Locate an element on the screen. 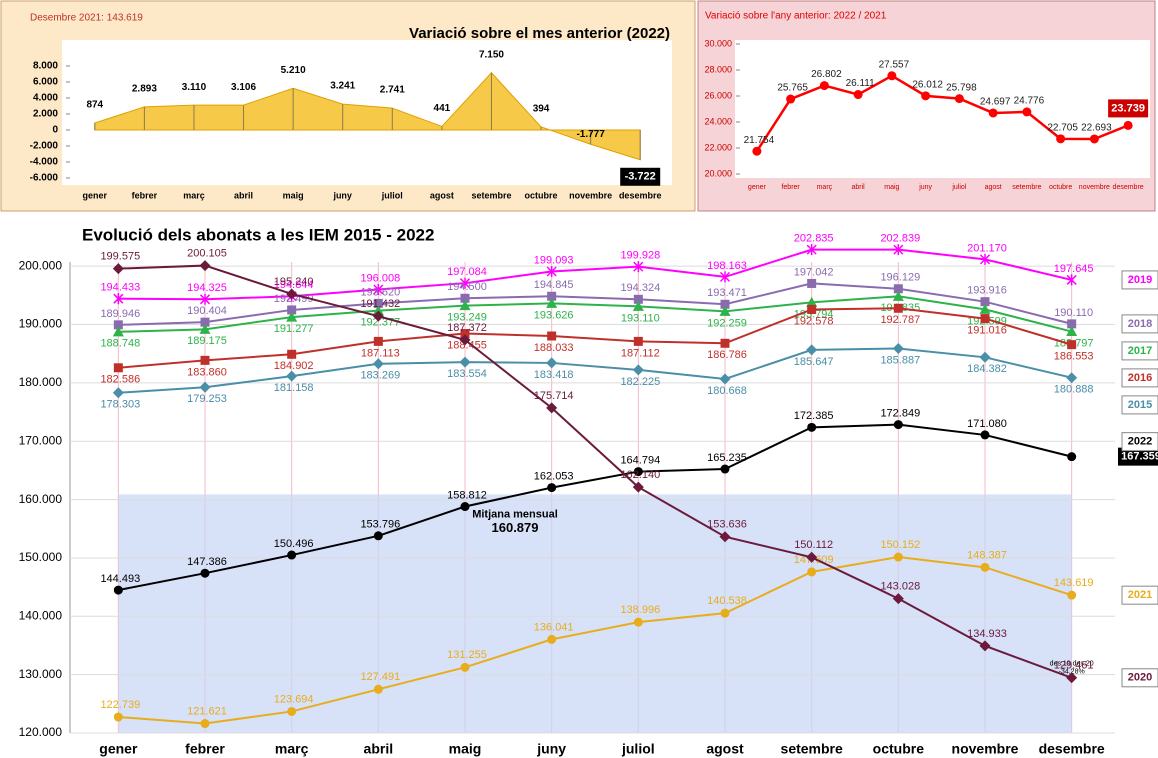 The width and height of the screenshot is (1158, 758). value-label: -1.777 is located at coordinates (590, 134).